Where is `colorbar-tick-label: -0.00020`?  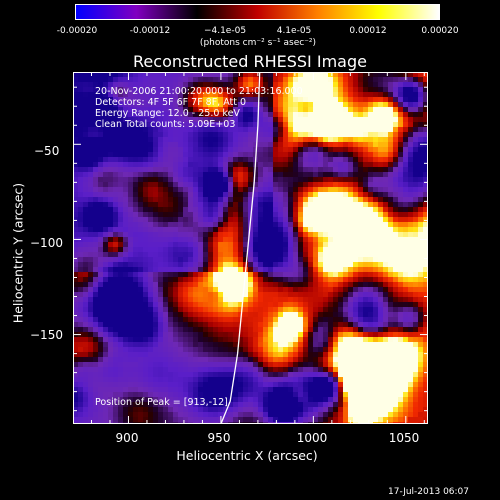 colorbar-tick-label: -0.00020 is located at coordinates (77, 31).